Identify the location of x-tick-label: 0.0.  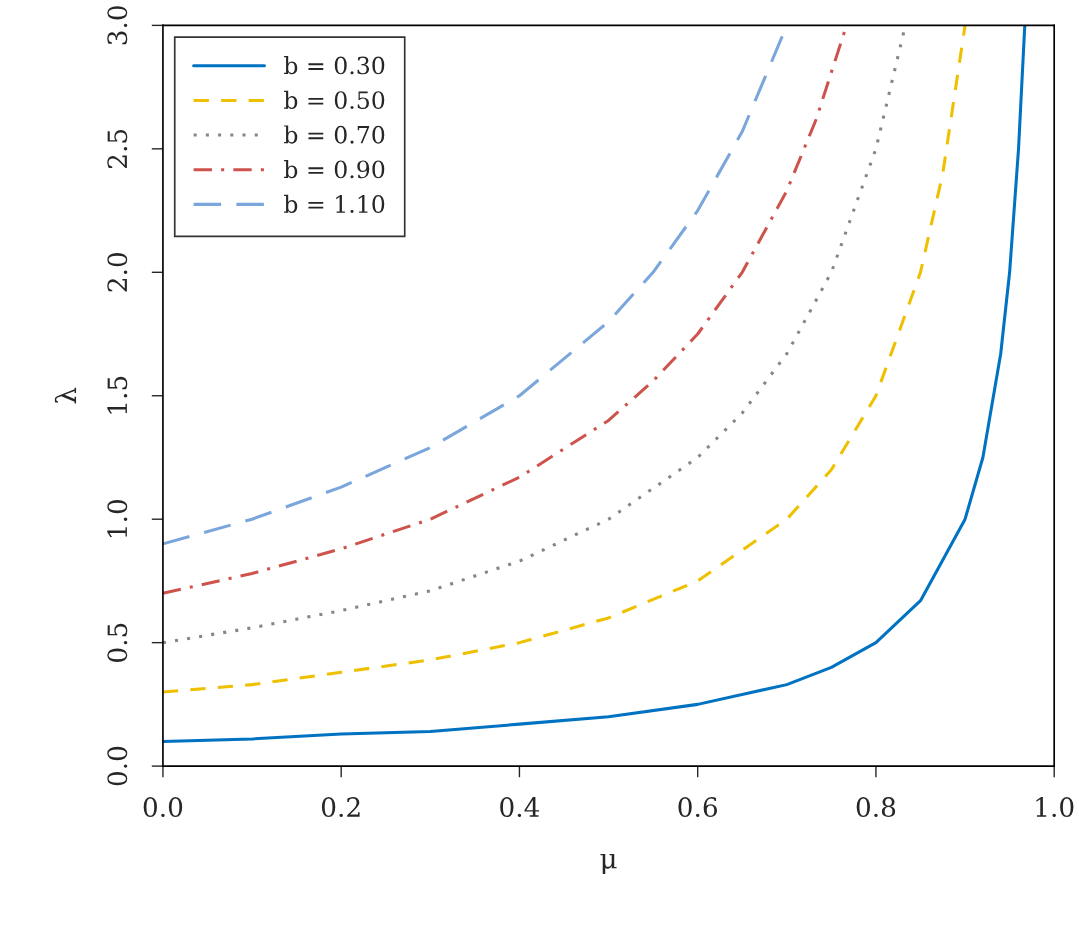
(163, 807).